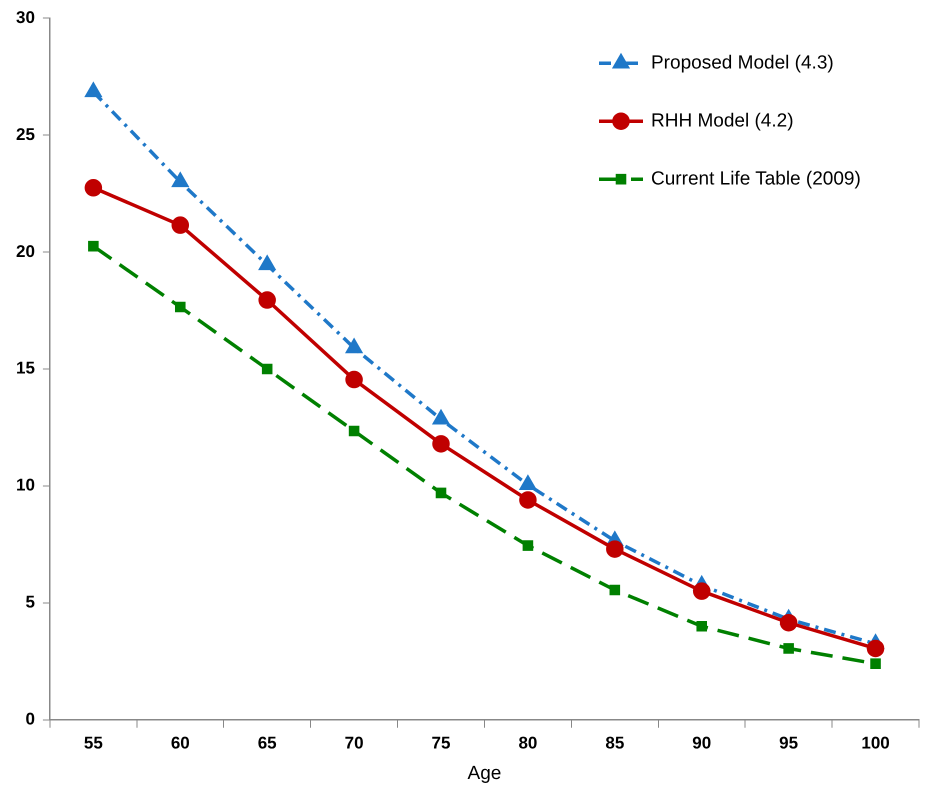 The width and height of the screenshot is (931, 791). I want to click on legend-label: Current Life Table (2009), so click(756, 179).